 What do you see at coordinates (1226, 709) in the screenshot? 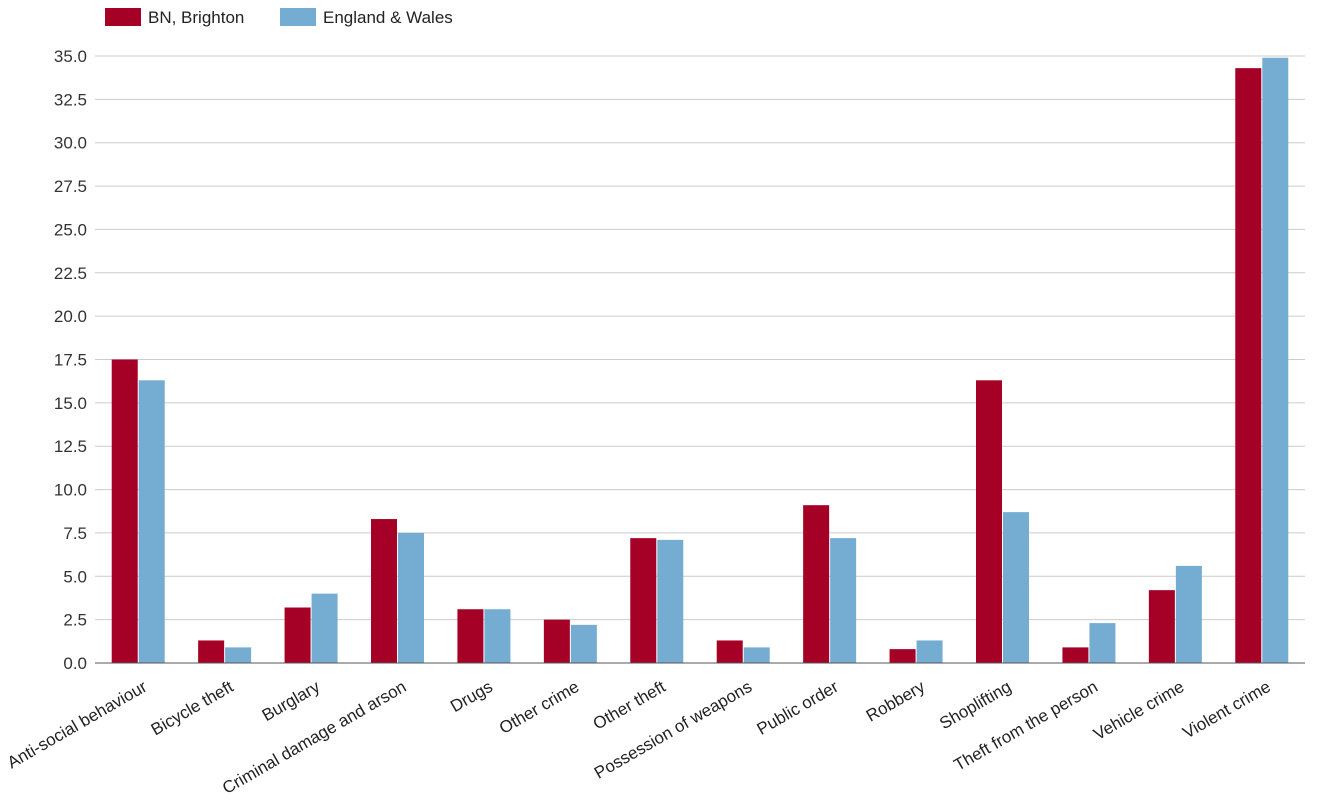
I see `x-tick-label: Violent crime` at bounding box center [1226, 709].